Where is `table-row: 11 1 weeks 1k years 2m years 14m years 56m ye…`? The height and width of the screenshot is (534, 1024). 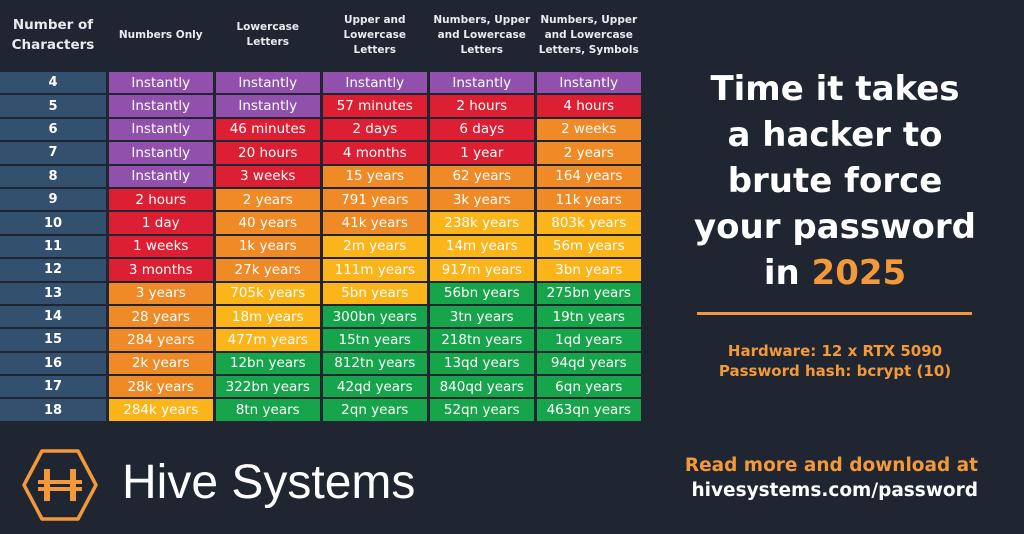
table-row: 11 1 weeks 1k years 2m years 14m years 56m ye… is located at coordinates (322, 247).